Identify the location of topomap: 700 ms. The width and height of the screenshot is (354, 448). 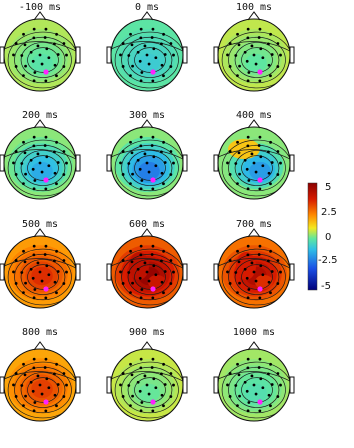
(254, 264).